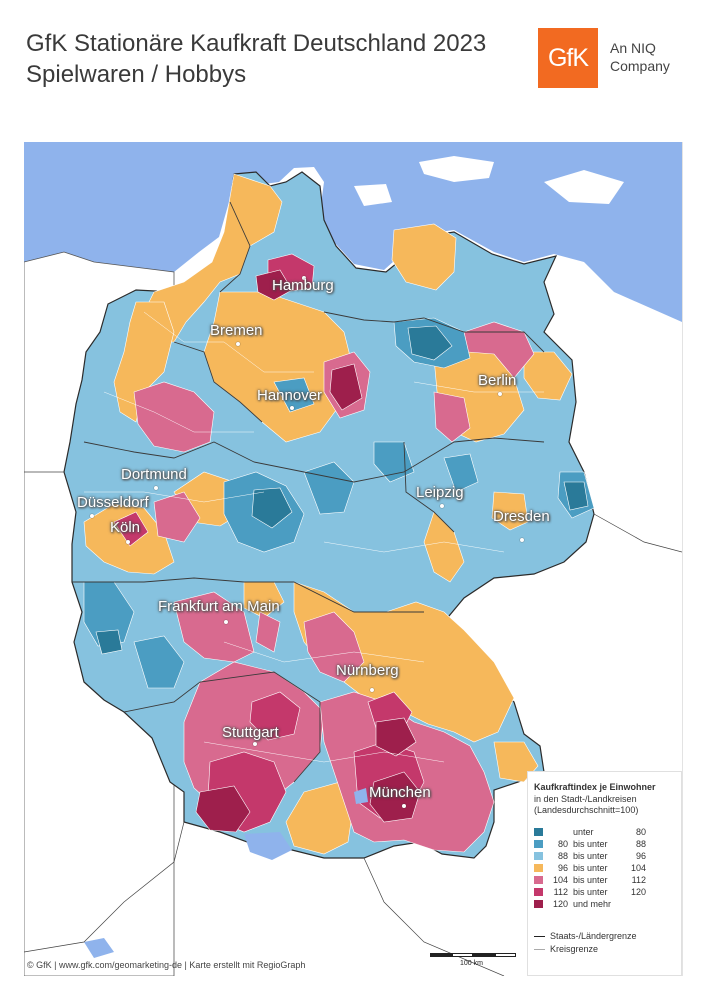  Describe the element at coordinates (442, 506) in the screenshot. I see `city-marker-leipzig` at that location.